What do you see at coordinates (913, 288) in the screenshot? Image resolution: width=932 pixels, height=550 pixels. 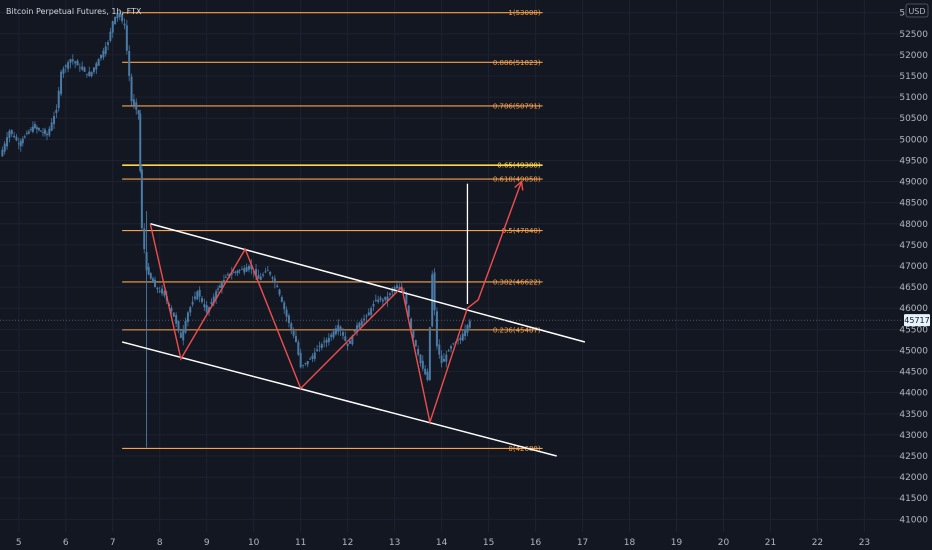 I see `y-tick-label: 46500` at bounding box center [913, 288].